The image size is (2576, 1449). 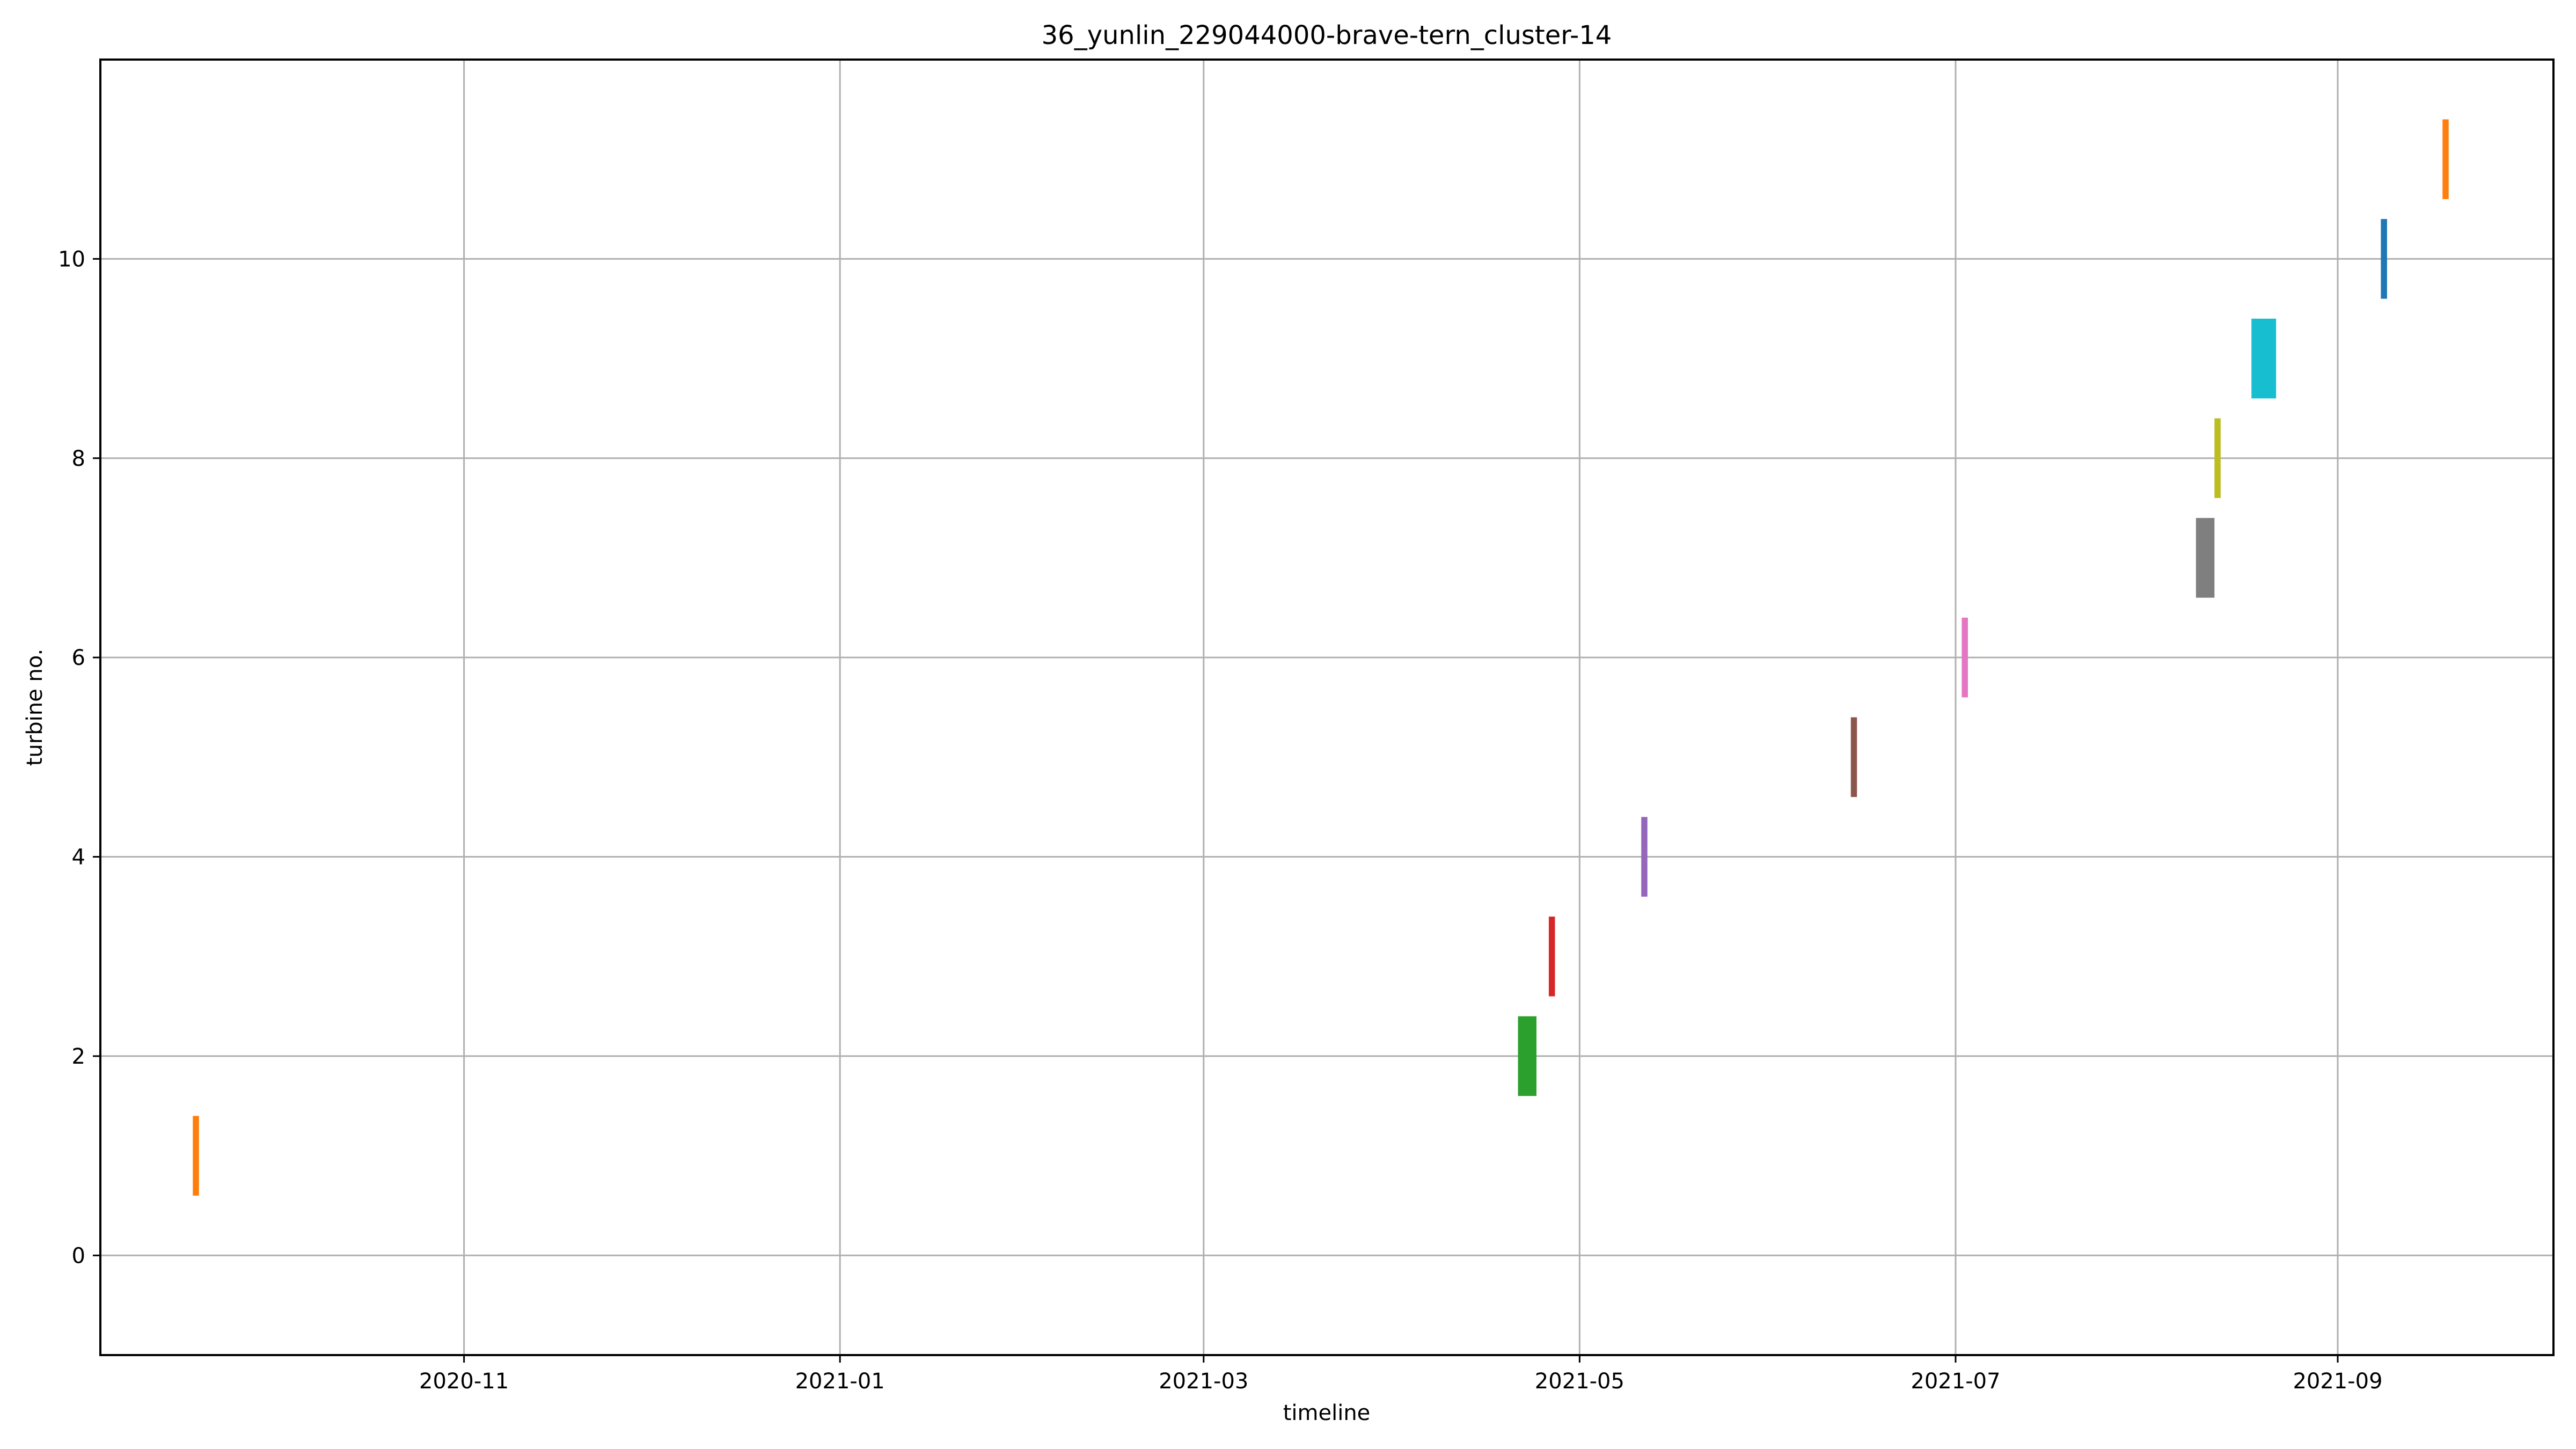 What do you see at coordinates (1327, 1413) in the screenshot?
I see `x-axis-label: timeline` at bounding box center [1327, 1413].